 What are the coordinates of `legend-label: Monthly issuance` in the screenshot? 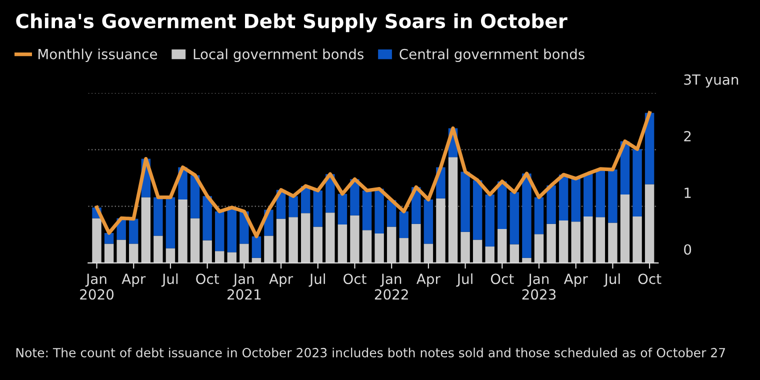 It's located at (98, 55).